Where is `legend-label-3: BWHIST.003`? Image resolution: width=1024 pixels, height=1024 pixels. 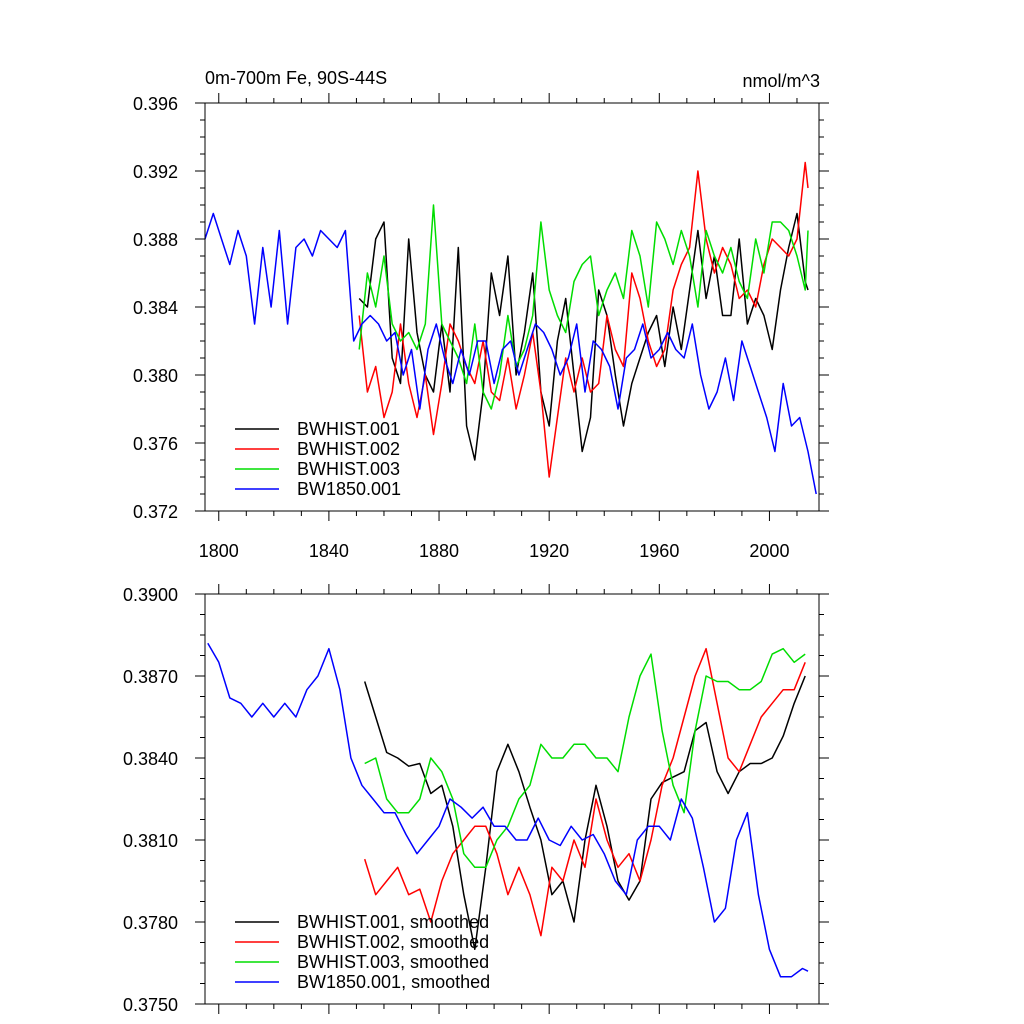
legend-label-3: BWHIST.003 is located at coordinates (348, 469).